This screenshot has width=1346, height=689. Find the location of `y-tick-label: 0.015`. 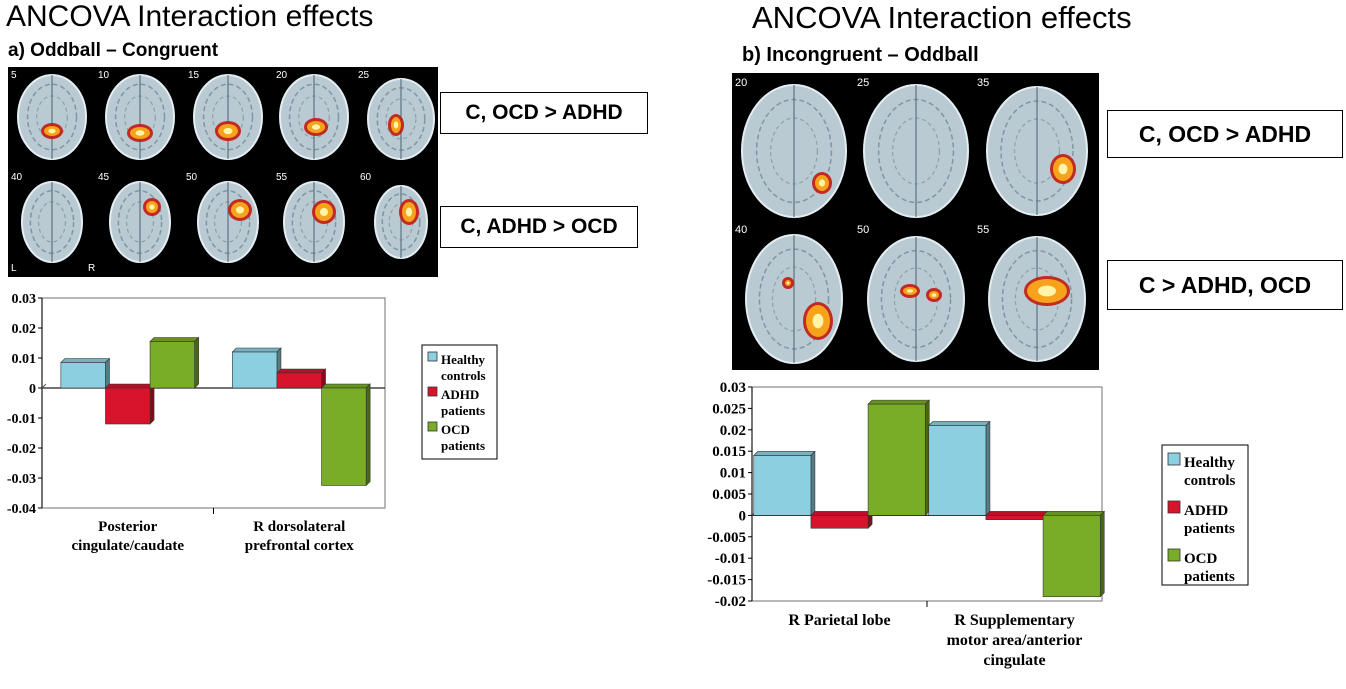

y-tick-label: 0.015 is located at coordinates (729, 452).